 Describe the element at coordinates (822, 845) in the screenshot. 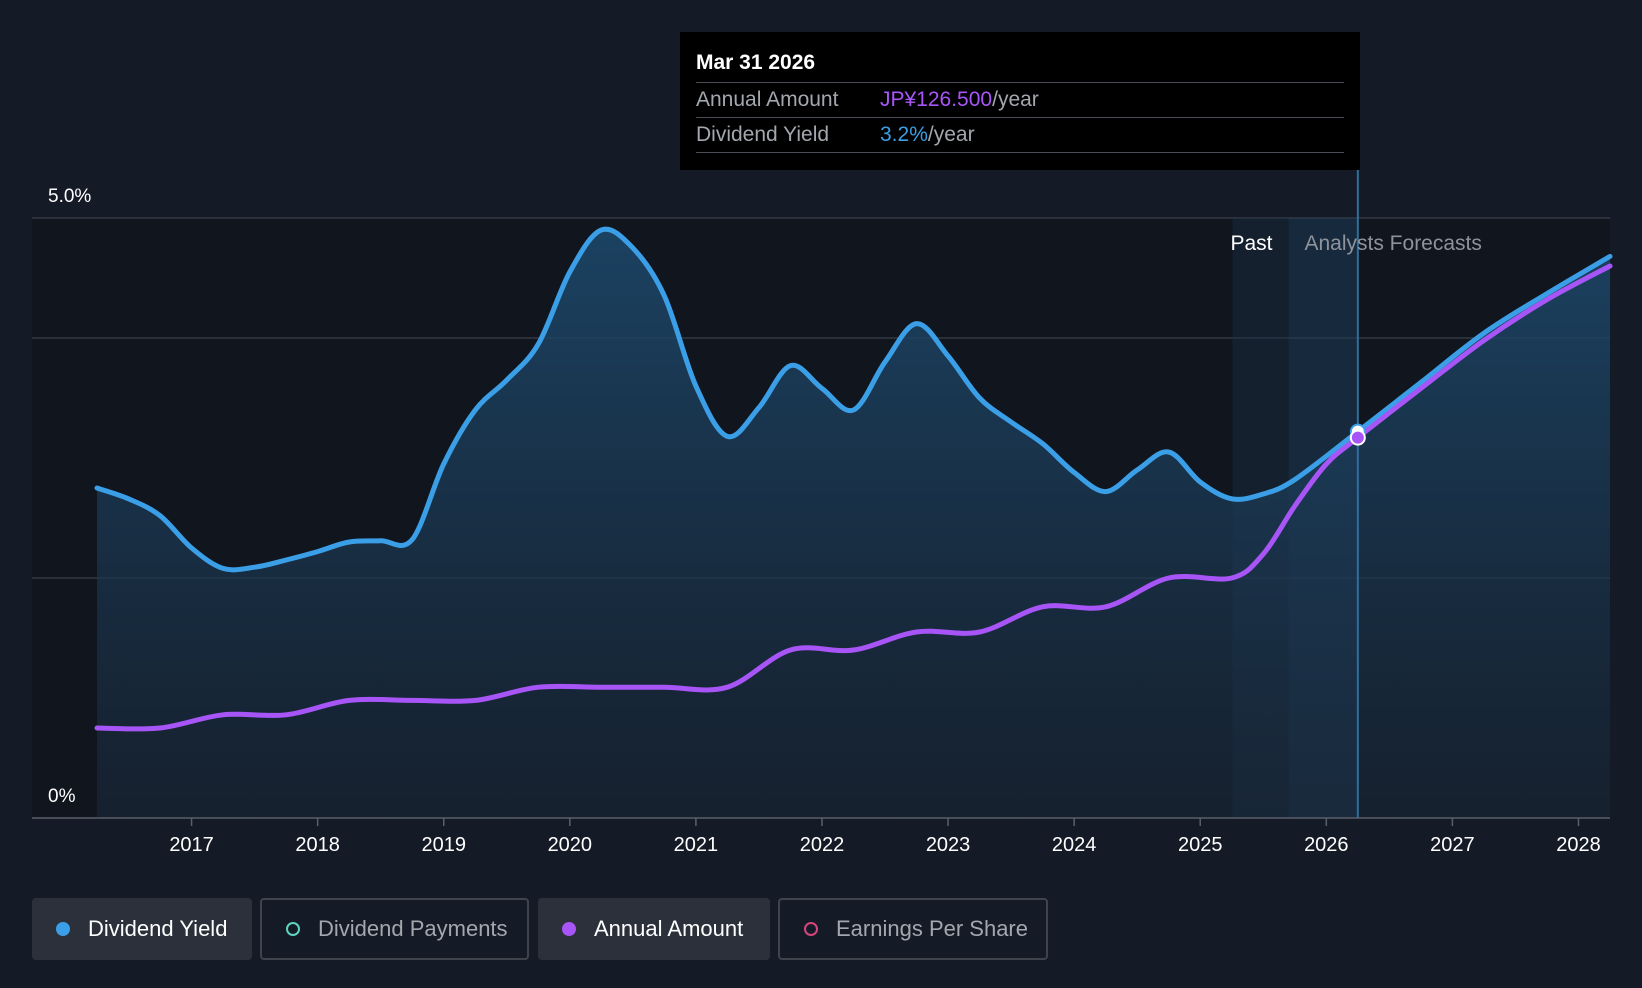

I see `x-tick-label: 2022` at that location.